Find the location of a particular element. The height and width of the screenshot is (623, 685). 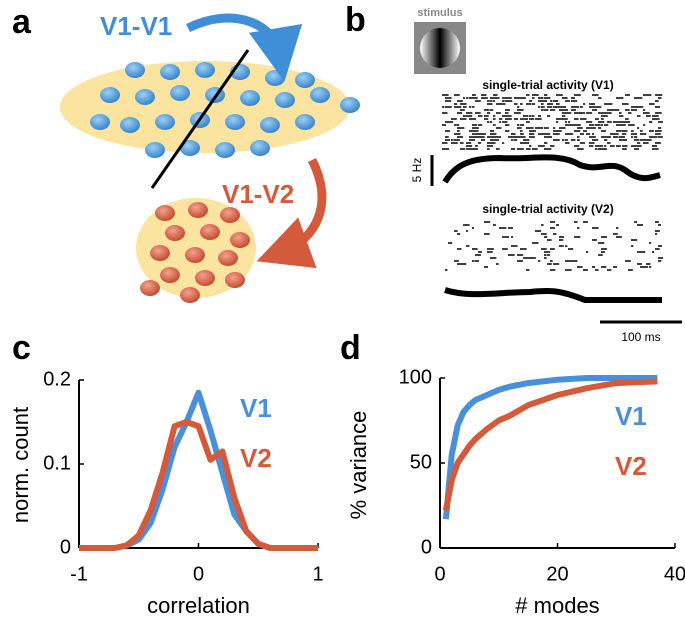

y-axis-label: norm. count is located at coordinates (20, 465).